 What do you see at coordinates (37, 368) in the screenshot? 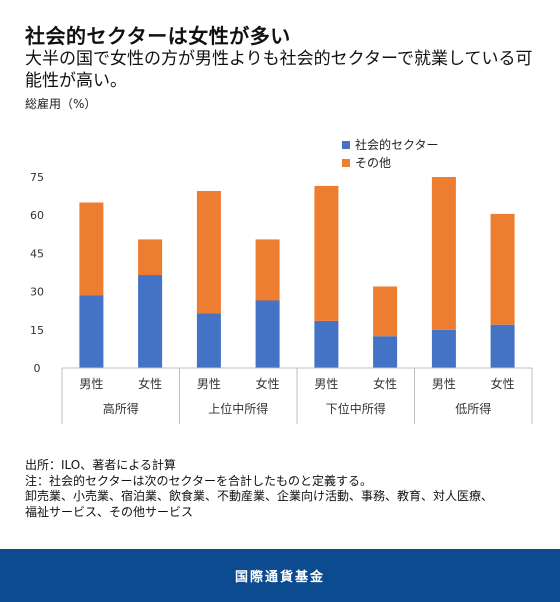
I see `y-tick-label: 0` at bounding box center [37, 368].